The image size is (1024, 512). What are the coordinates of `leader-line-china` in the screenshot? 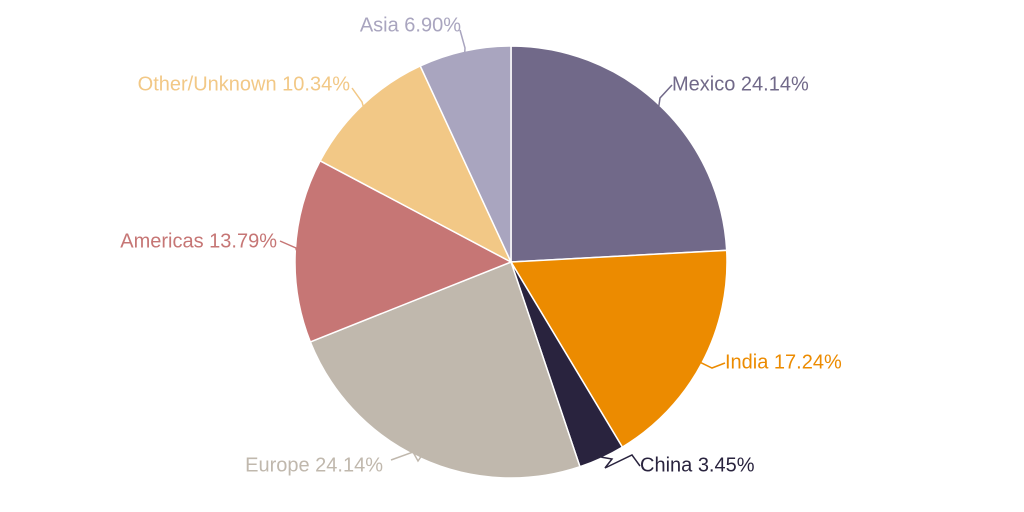 It's located at (621, 461).